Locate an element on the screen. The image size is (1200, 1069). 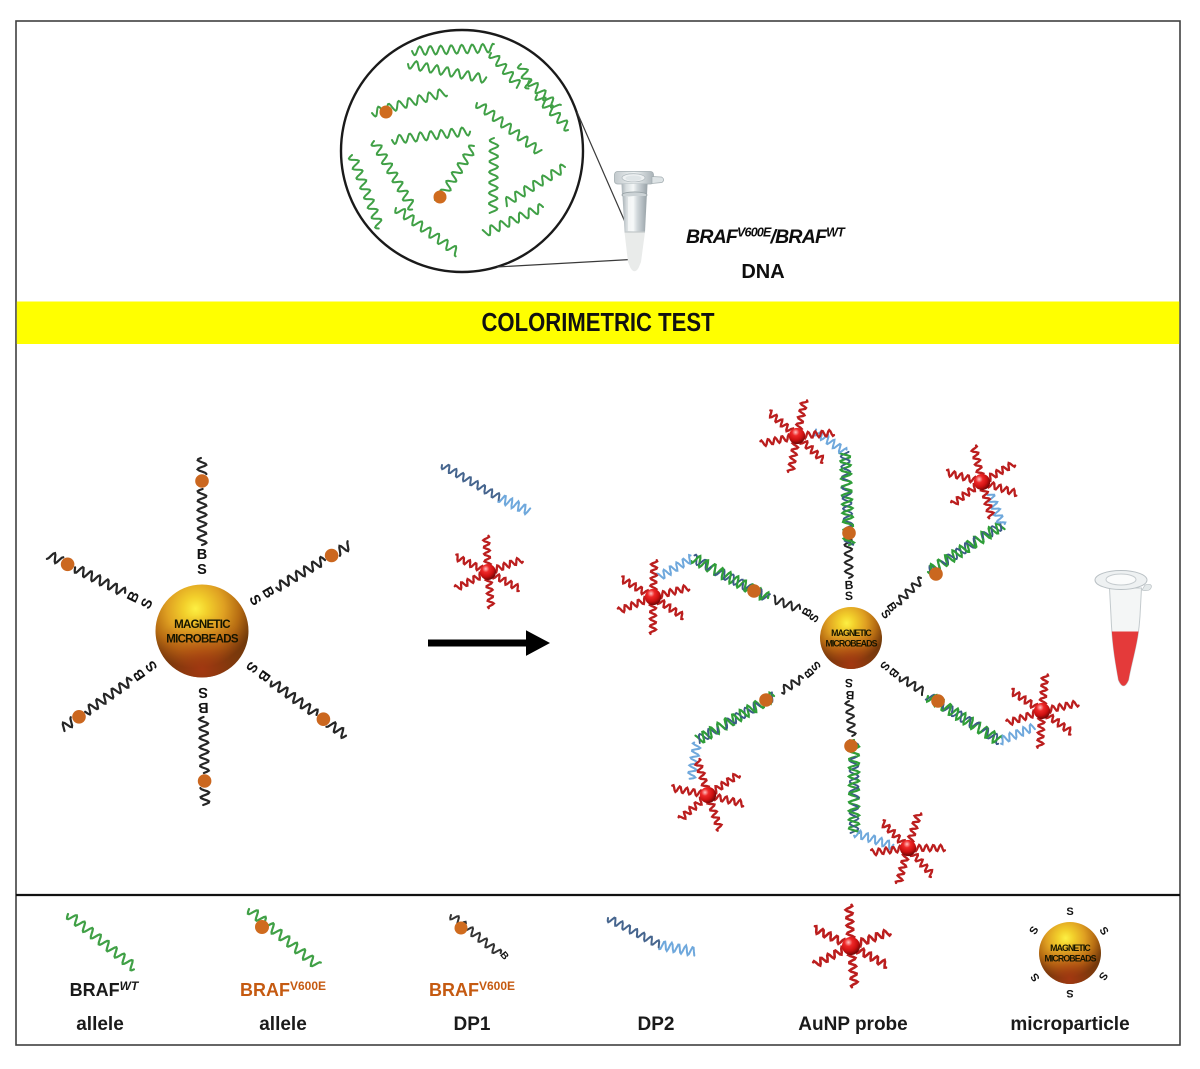
svg-text: DNA is located at coordinates (762, 272).